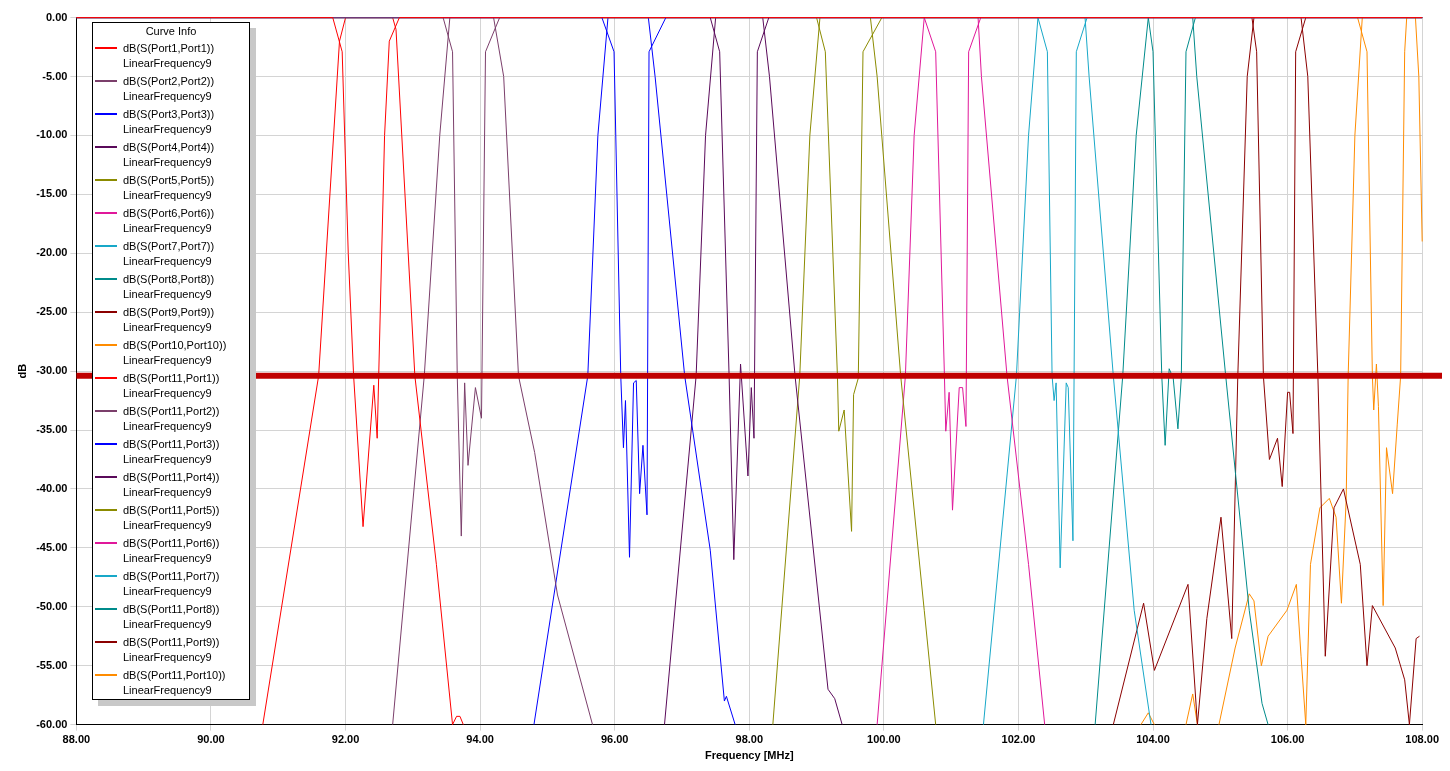 The height and width of the screenshot is (771, 1450). Describe the element at coordinates (52, 311) in the screenshot. I see `y-tick-label: -25.00` at that location.